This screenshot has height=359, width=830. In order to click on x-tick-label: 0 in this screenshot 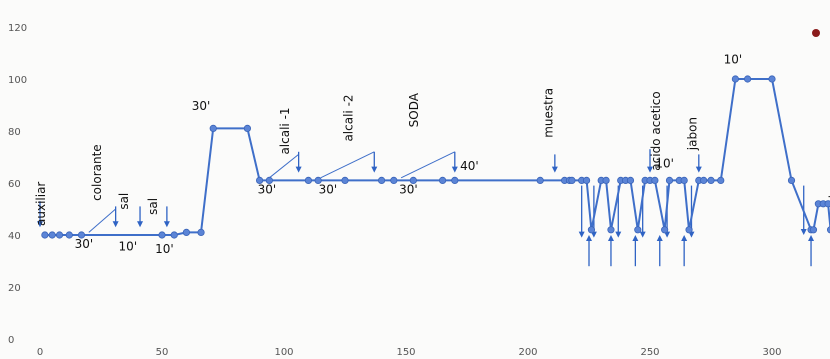, I will do `click(40, 352)`.